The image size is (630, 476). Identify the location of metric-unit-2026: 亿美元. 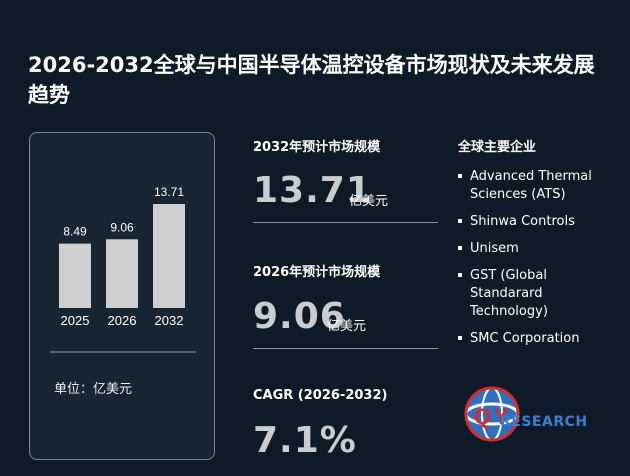
(347, 326).